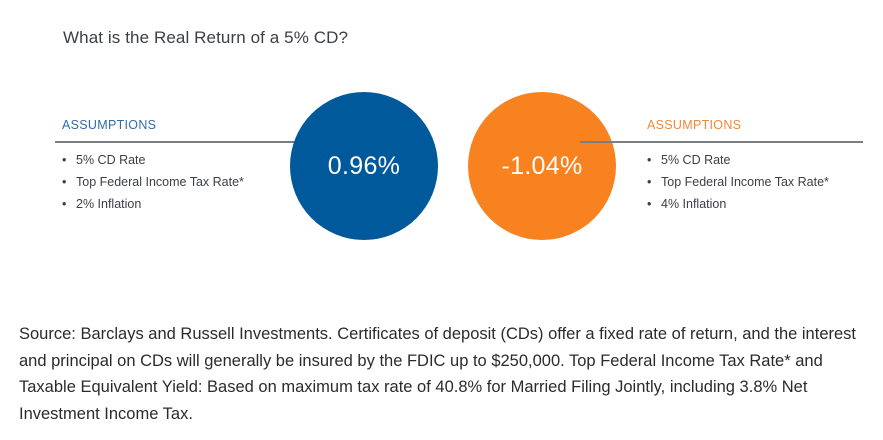  I want to click on real-return-value-low-inflation: 0.96%, so click(364, 165).